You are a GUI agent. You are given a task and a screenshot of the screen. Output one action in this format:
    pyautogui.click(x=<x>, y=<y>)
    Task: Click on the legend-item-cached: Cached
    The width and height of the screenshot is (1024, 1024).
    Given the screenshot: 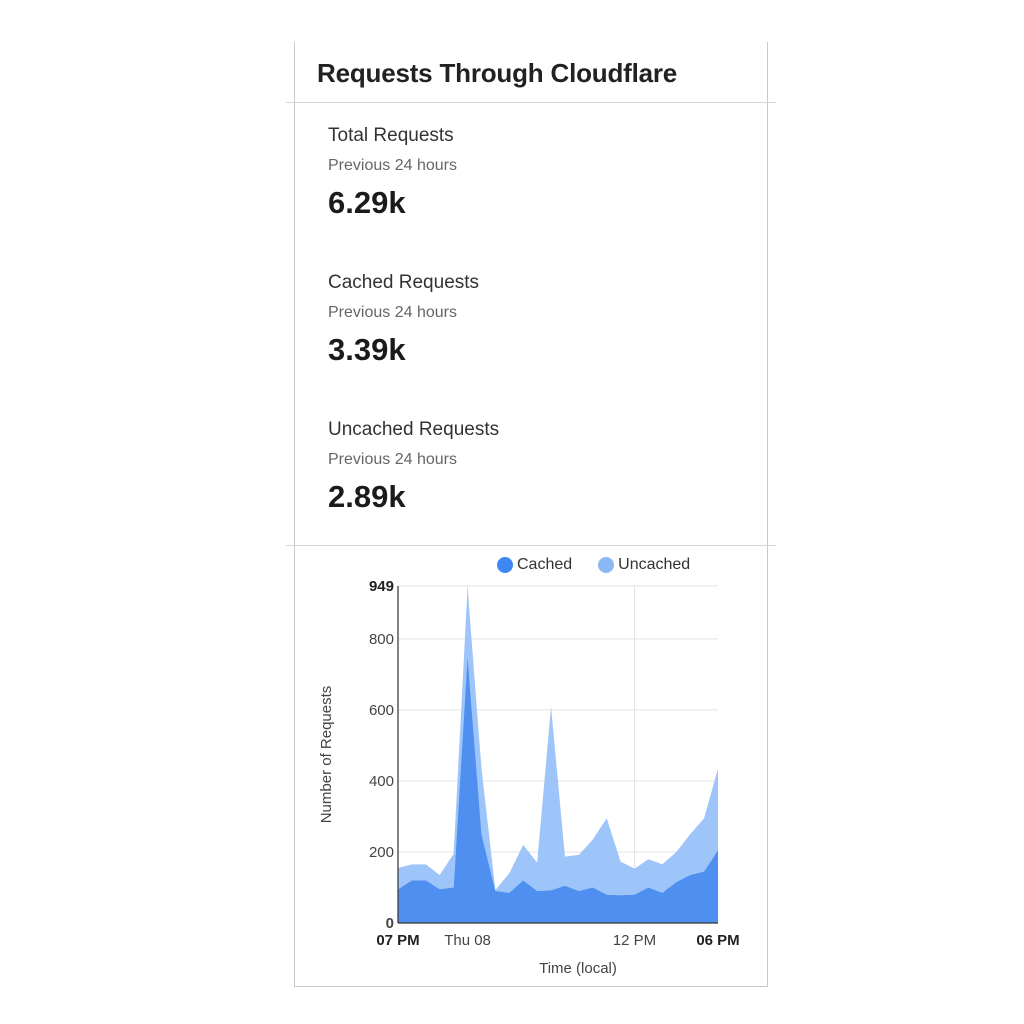 What is the action you would take?
    pyautogui.click(x=534, y=565)
    